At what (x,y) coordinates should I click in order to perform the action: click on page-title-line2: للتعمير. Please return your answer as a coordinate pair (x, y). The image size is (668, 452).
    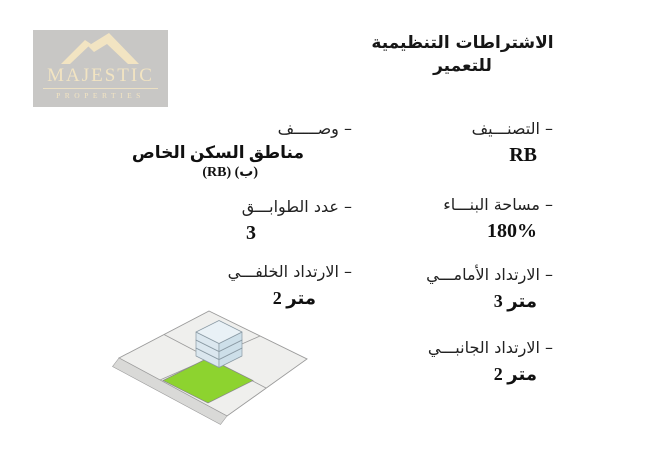
    Looking at the image, I should click on (462, 66).